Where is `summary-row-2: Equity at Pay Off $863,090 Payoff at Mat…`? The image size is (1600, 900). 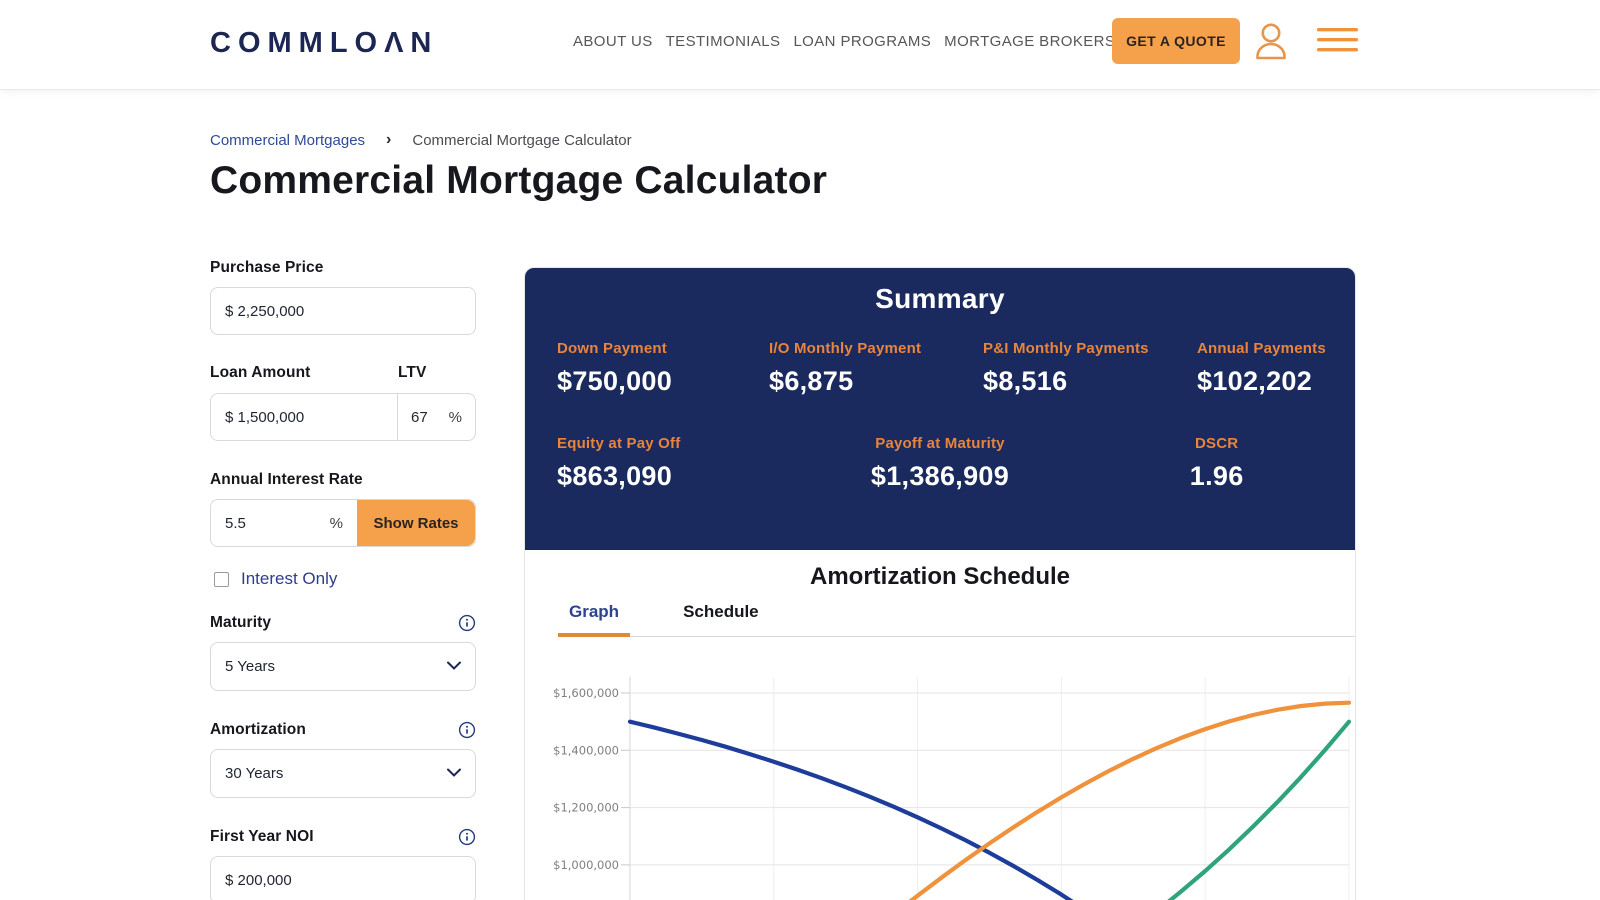
summary-row-2: Equity at Pay Off $863,090 Payoff at Mat… is located at coordinates (940, 444).